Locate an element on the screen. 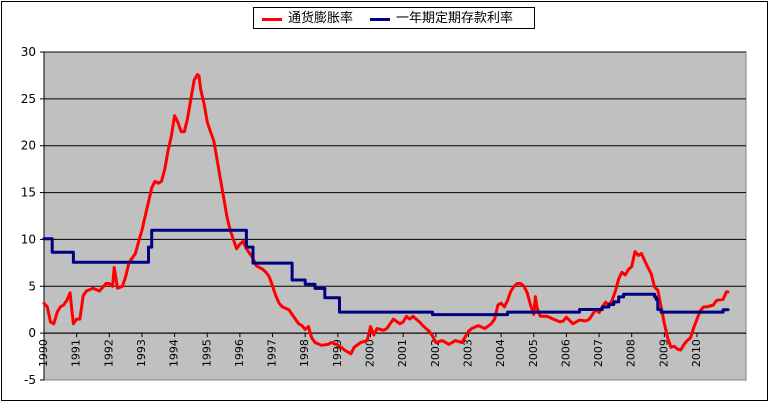  x-tick-label: 2010 is located at coordinates (696, 353).